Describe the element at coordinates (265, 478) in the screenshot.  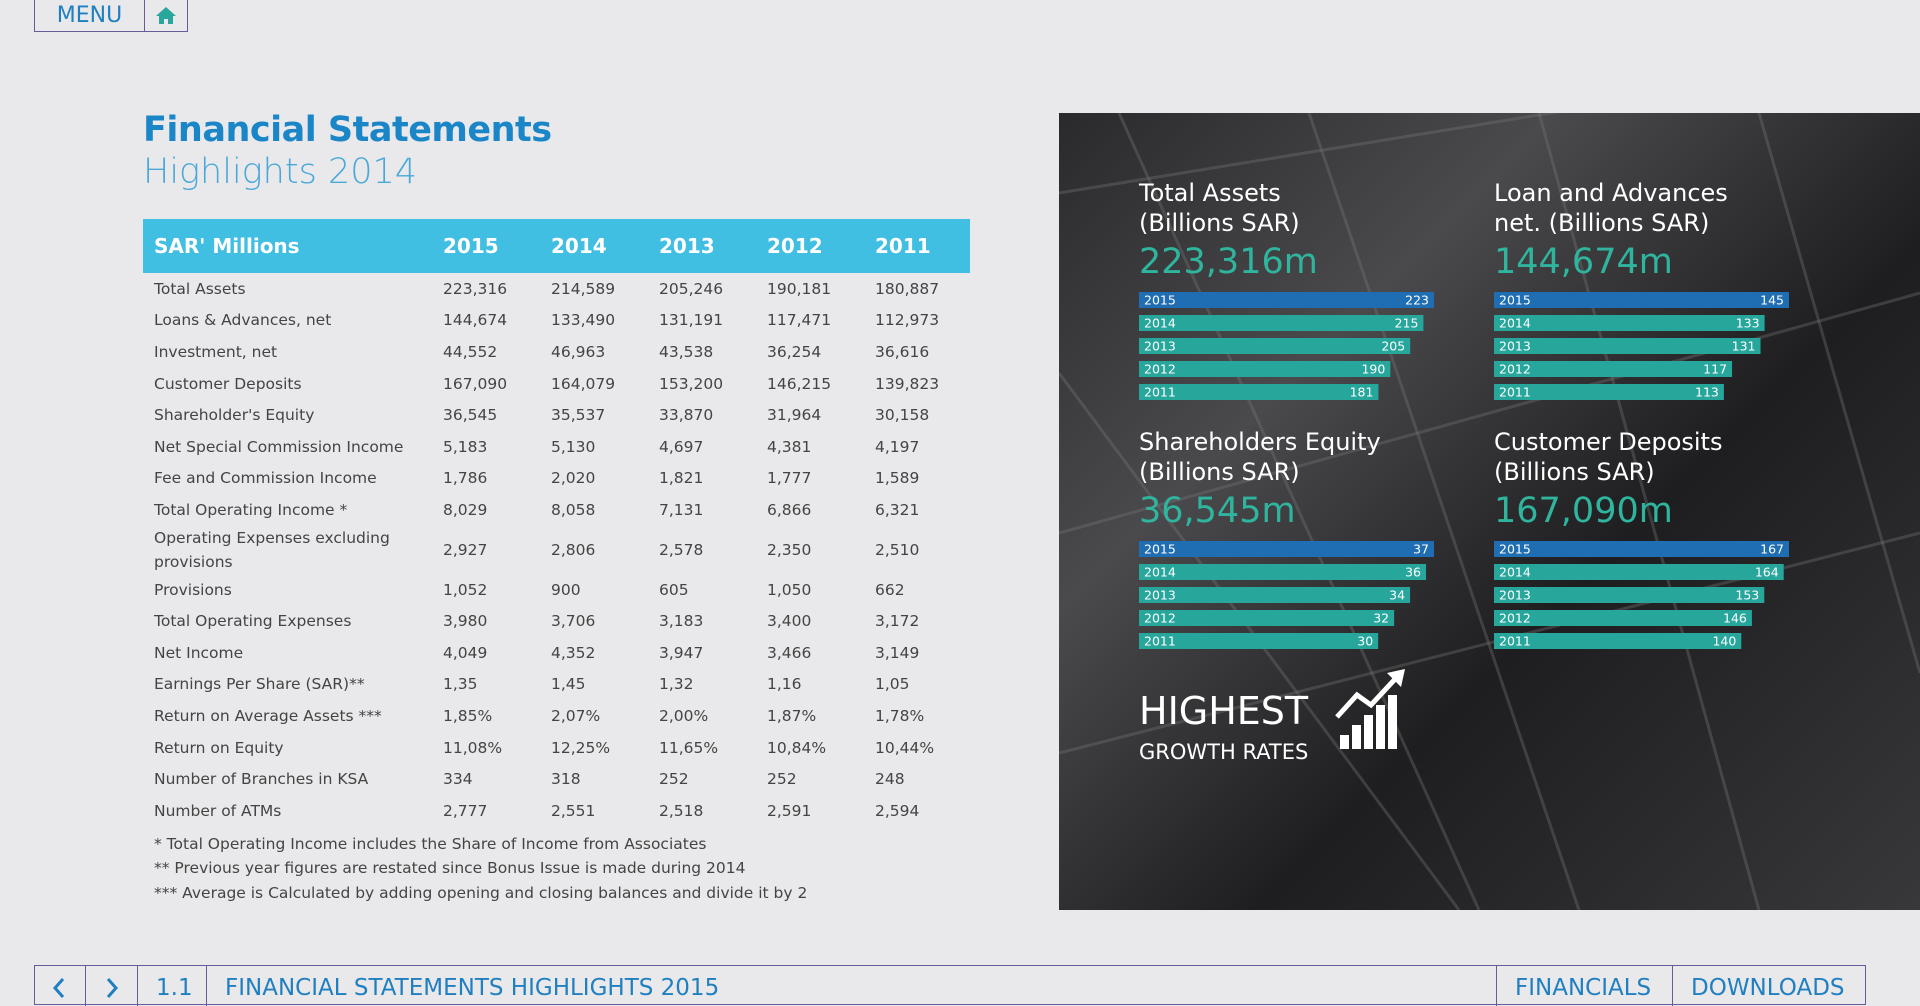
I see `row-label: Fee and Commission Income` at that location.